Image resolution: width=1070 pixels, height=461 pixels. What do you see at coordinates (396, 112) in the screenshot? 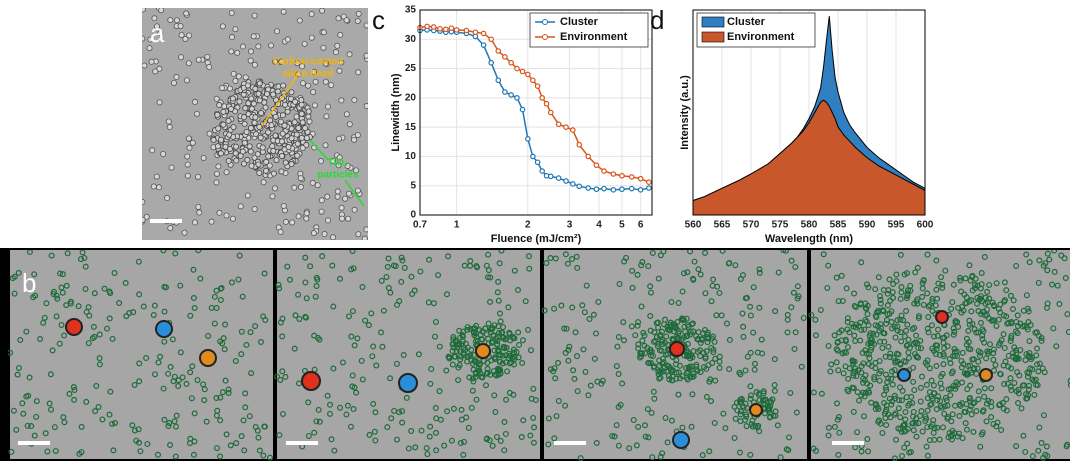
I see `y-axis-label: Linewidth (nm)` at bounding box center [396, 112].